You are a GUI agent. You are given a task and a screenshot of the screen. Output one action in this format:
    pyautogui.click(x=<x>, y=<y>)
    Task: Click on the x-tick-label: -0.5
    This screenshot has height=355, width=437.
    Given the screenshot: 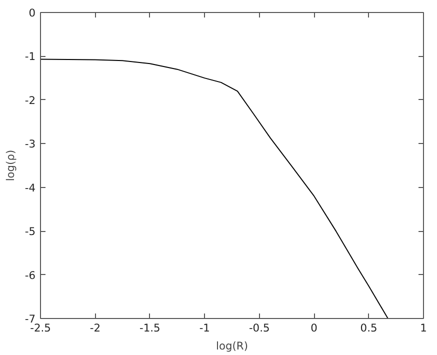 What is the action you would take?
    pyautogui.click(x=259, y=328)
    